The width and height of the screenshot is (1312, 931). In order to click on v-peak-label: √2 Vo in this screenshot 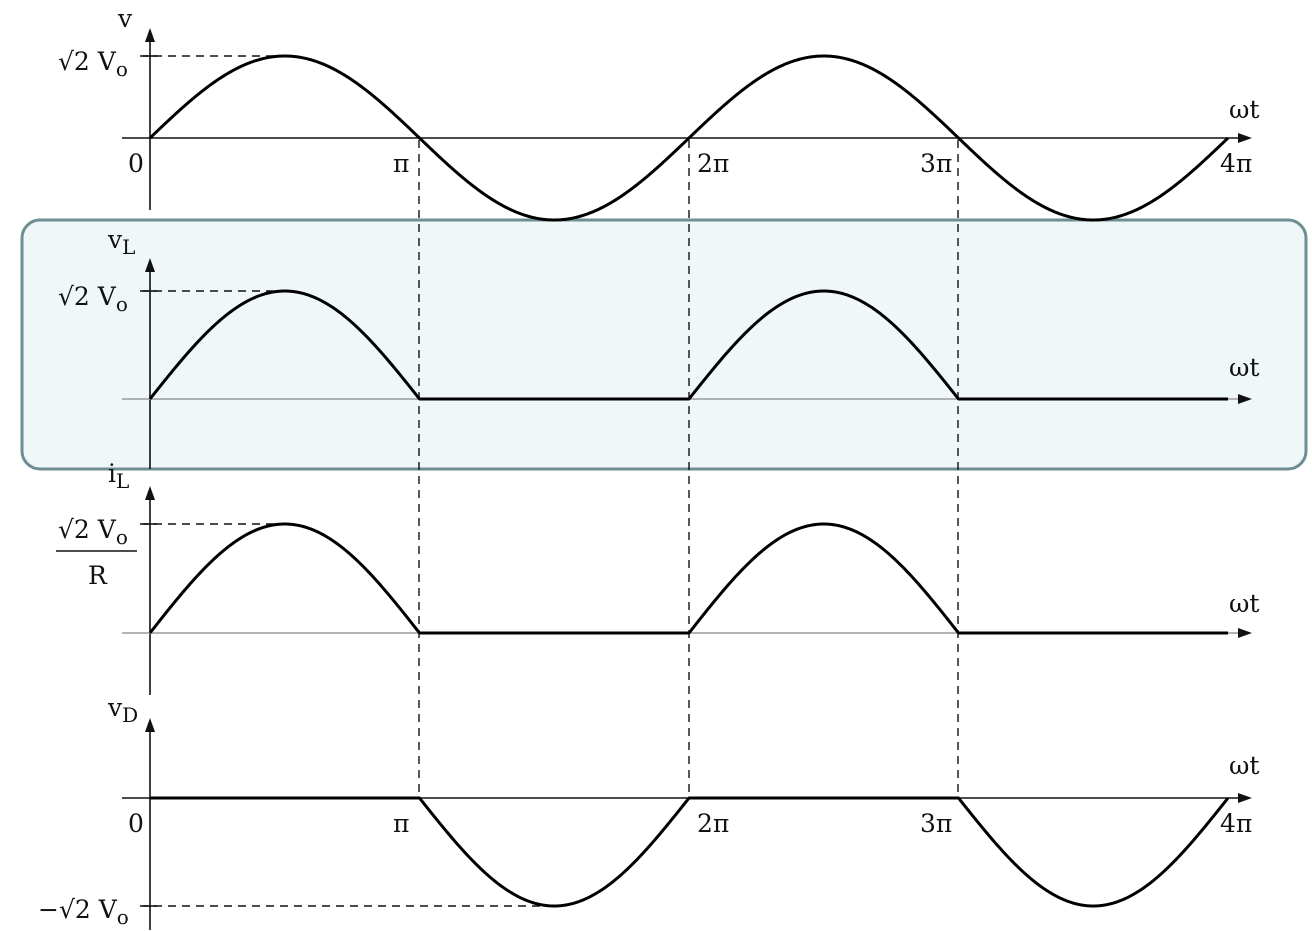, I will do `click(93, 64)`.